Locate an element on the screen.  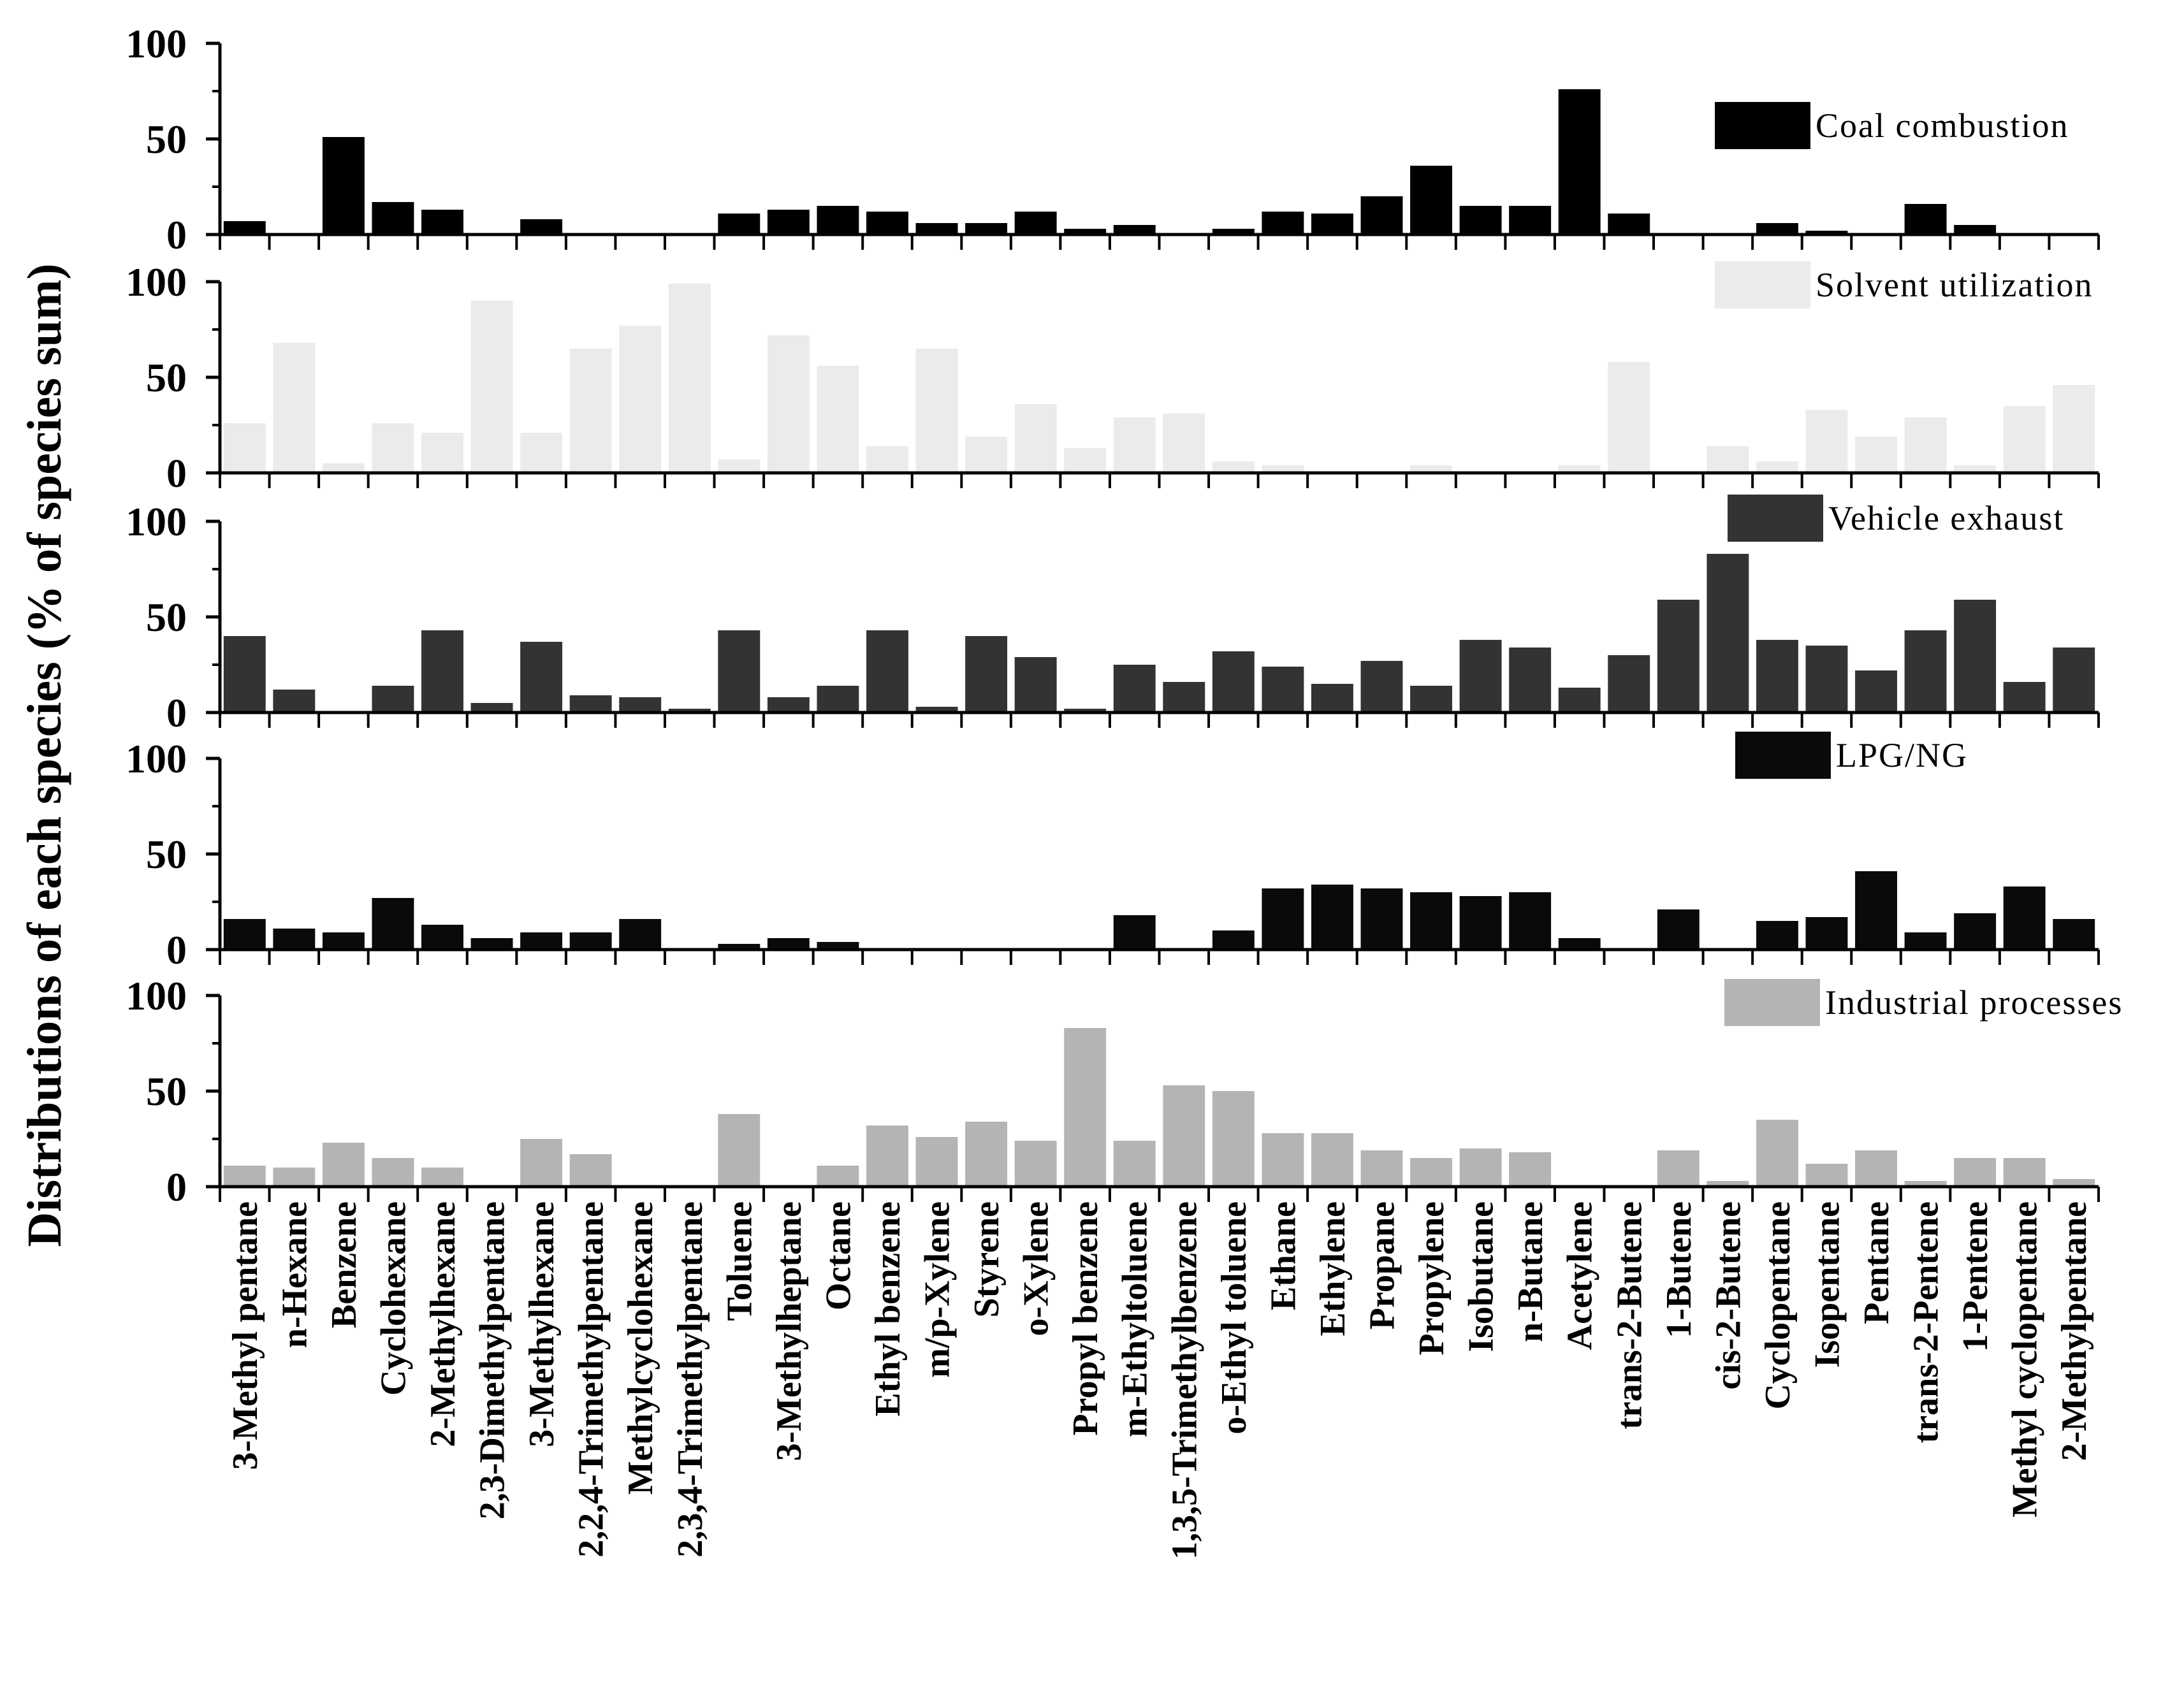
x-category-label: o-Xylene is located at coordinates (1036, 1268).